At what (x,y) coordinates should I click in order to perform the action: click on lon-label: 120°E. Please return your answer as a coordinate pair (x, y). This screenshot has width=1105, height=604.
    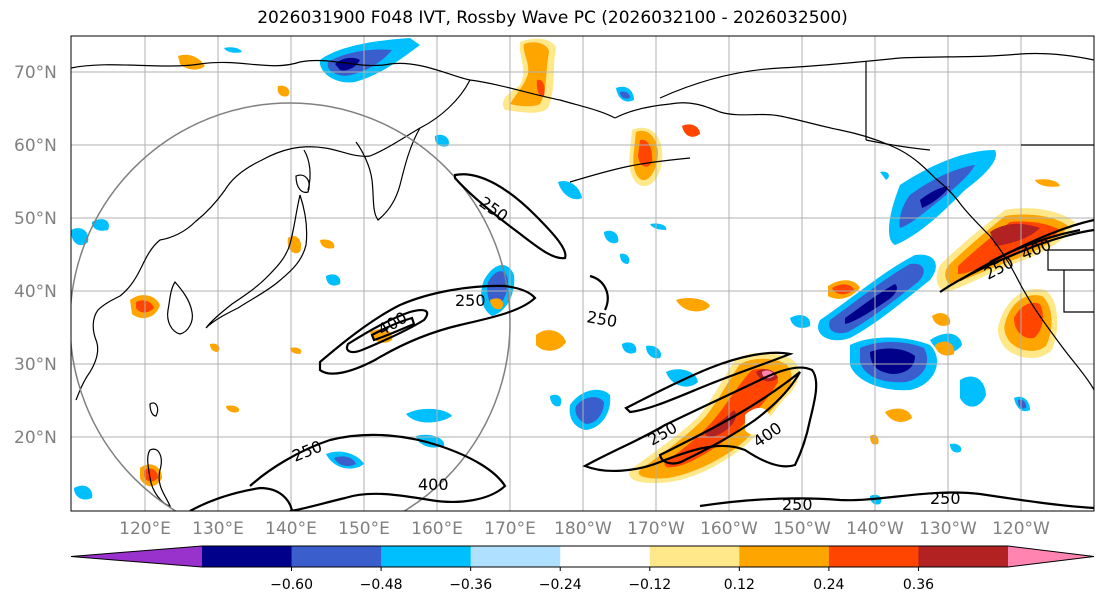
    Looking at the image, I should click on (145, 529).